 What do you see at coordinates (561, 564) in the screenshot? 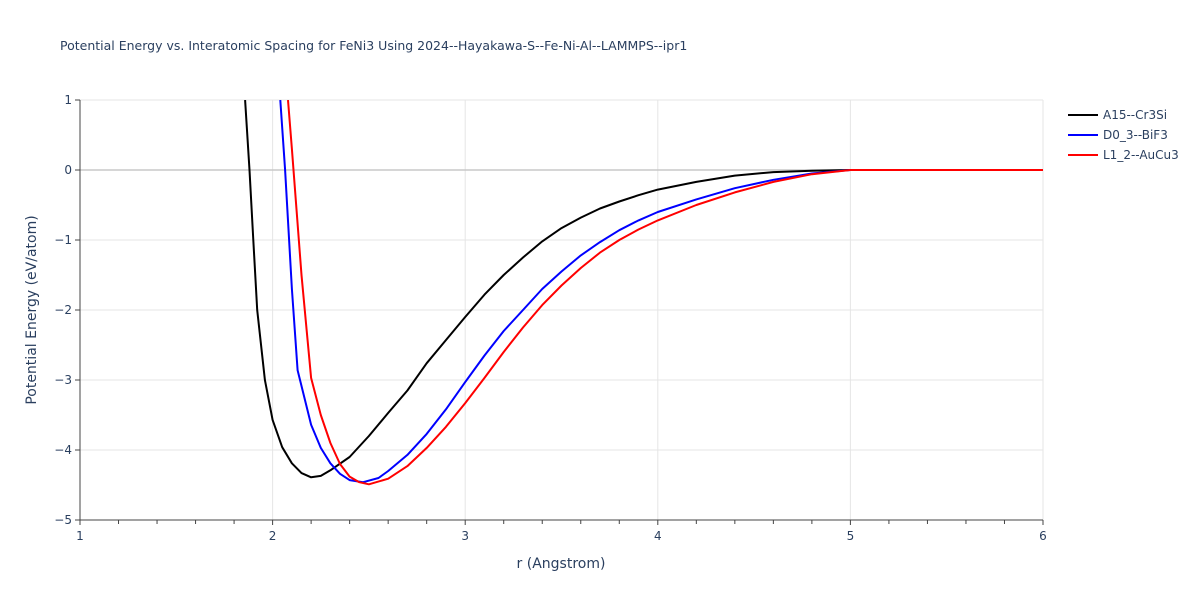
I see `x-axis-label: r (Angstrom)` at bounding box center [561, 564].